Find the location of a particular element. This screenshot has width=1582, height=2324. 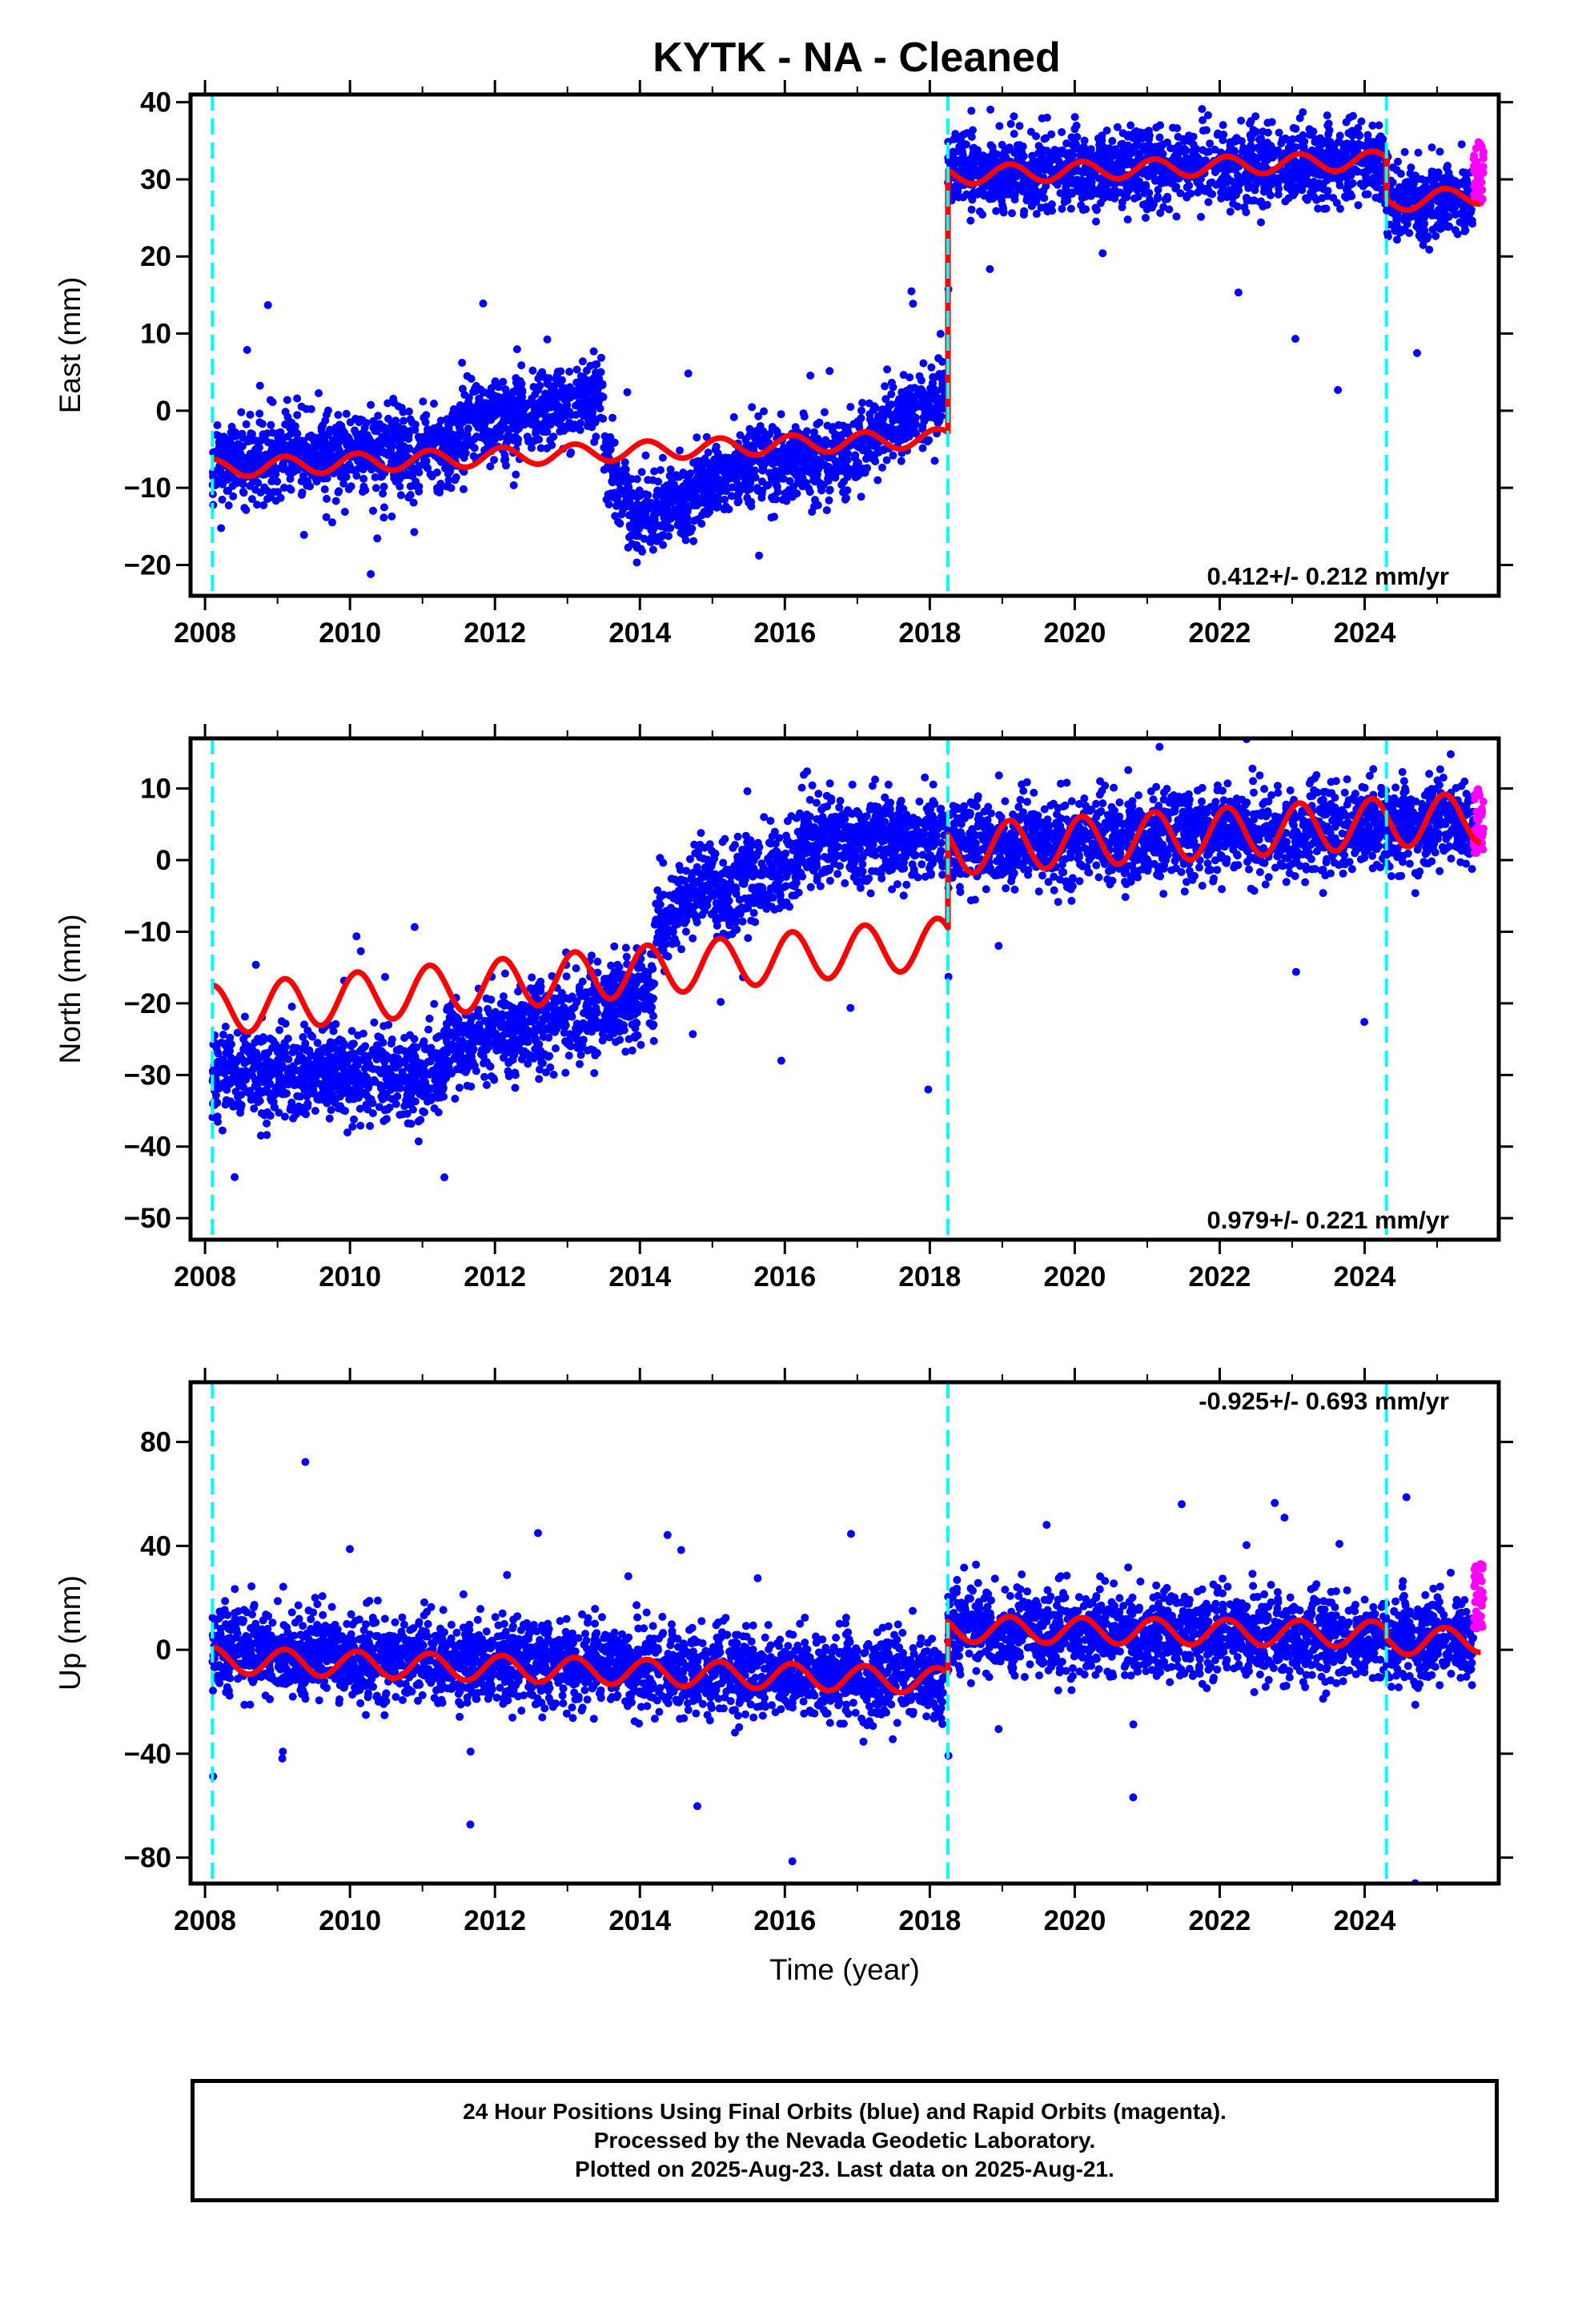

y-tick-label: −10 is located at coordinates (147, 488).